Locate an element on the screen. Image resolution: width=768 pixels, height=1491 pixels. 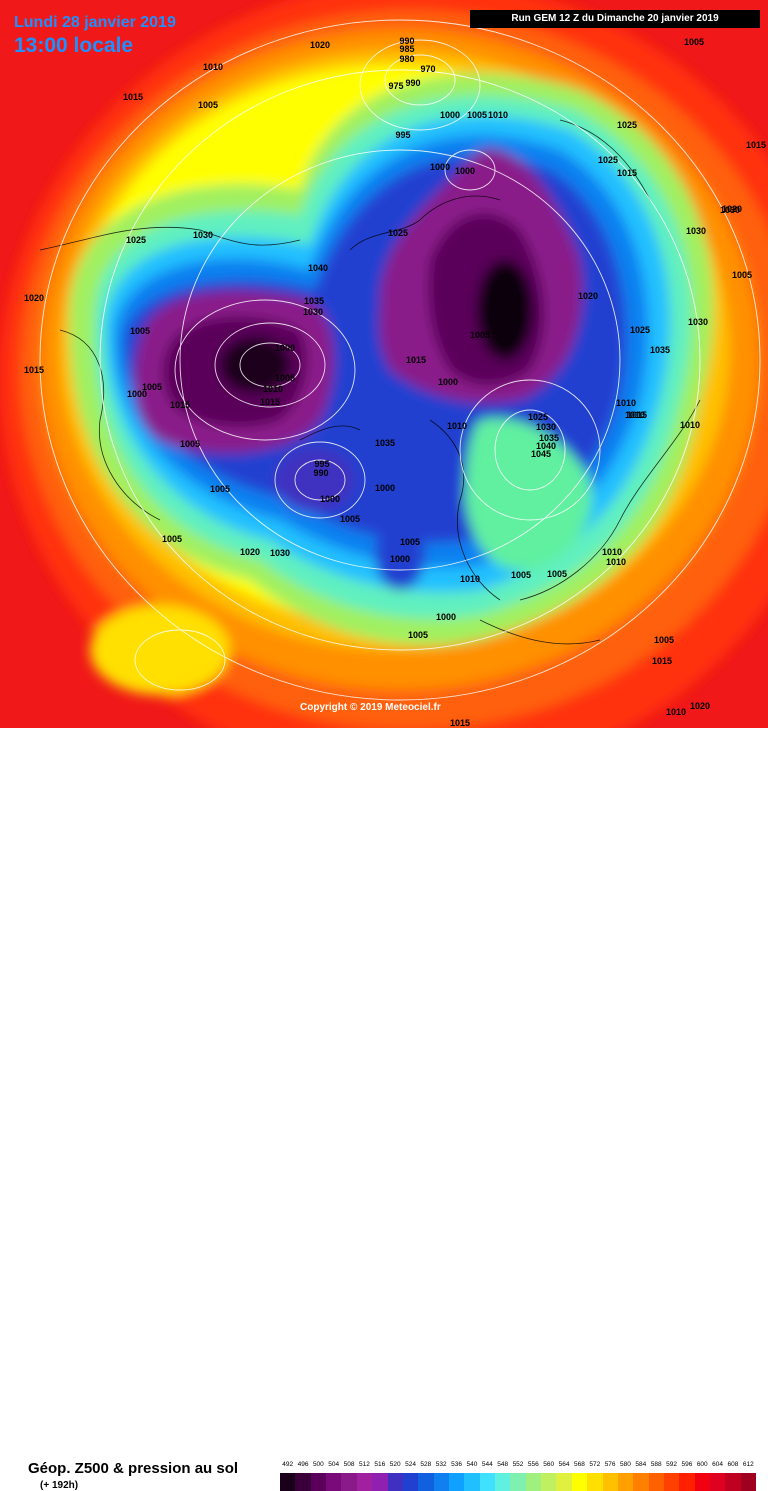
legend-value: 508 is located at coordinates (349, 1464).